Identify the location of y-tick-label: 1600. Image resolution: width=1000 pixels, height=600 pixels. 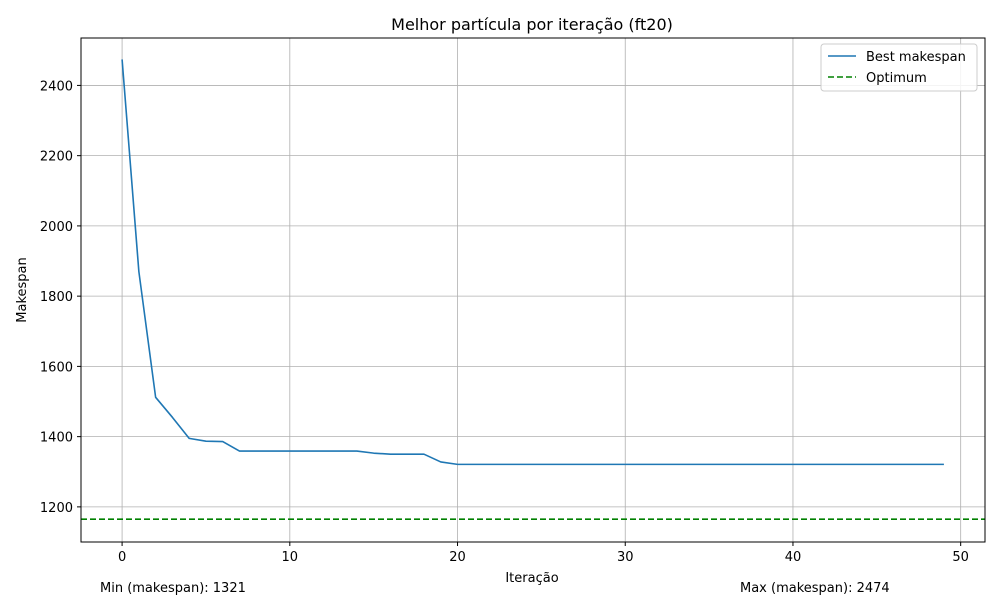
(56, 367).